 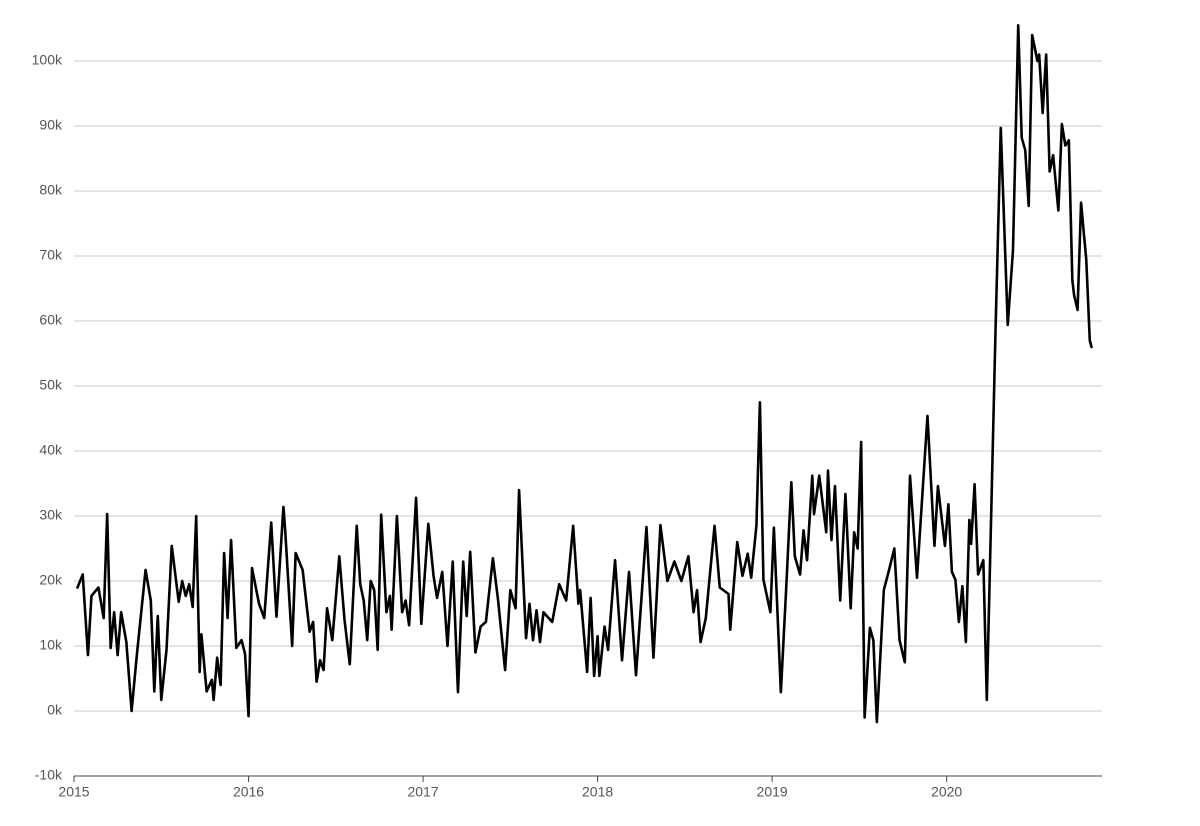 I want to click on y-tick-label: 30k, so click(x=51, y=515).